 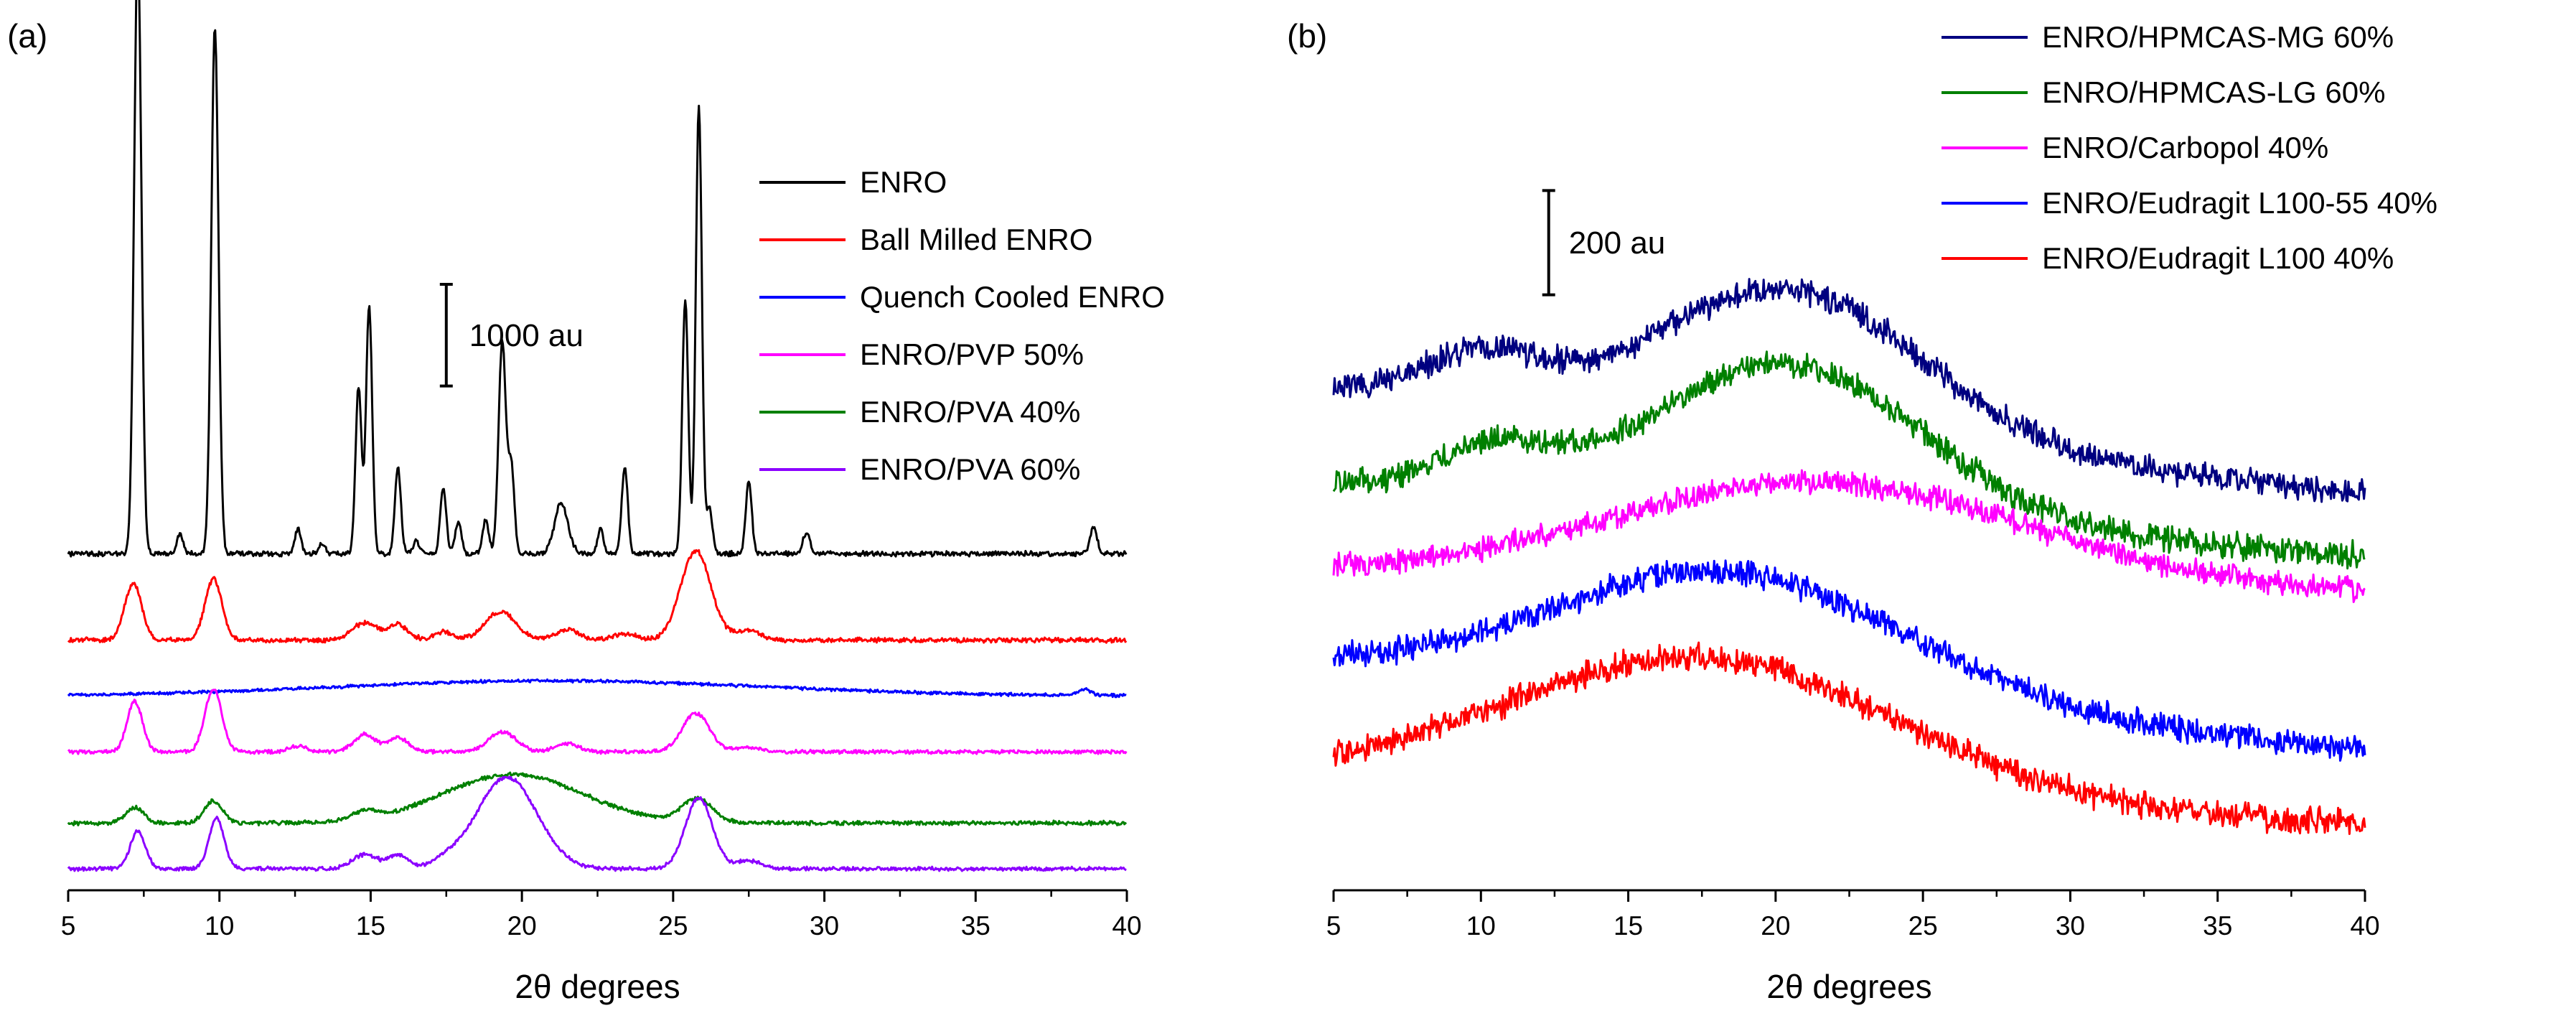 What do you see at coordinates (1307, 36) in the screenshot?
I see `panel-label: (b)` at bounding box center [1307, 36].